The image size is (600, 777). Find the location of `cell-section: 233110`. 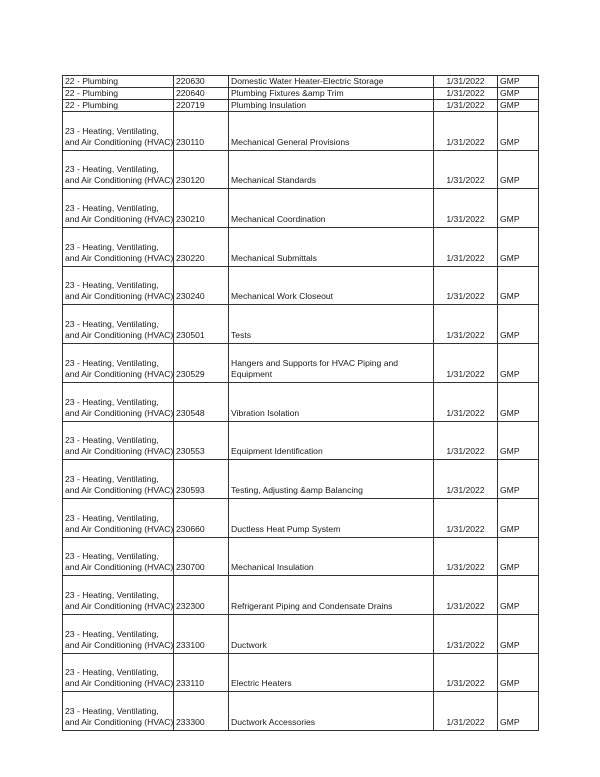

cell-section: 233110 is located at coordinates (201, 672).